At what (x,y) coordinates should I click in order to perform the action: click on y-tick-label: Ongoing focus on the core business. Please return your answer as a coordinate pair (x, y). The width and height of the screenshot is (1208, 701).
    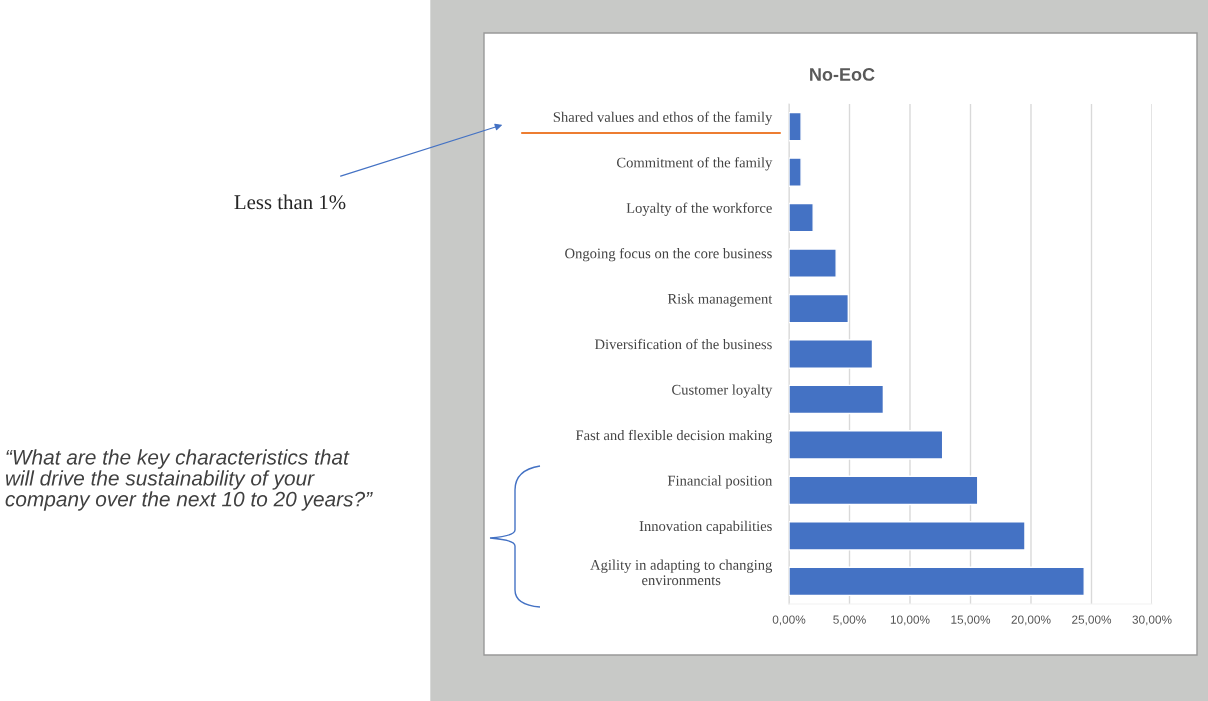
    Looking at the image, I should click on (668, 254).